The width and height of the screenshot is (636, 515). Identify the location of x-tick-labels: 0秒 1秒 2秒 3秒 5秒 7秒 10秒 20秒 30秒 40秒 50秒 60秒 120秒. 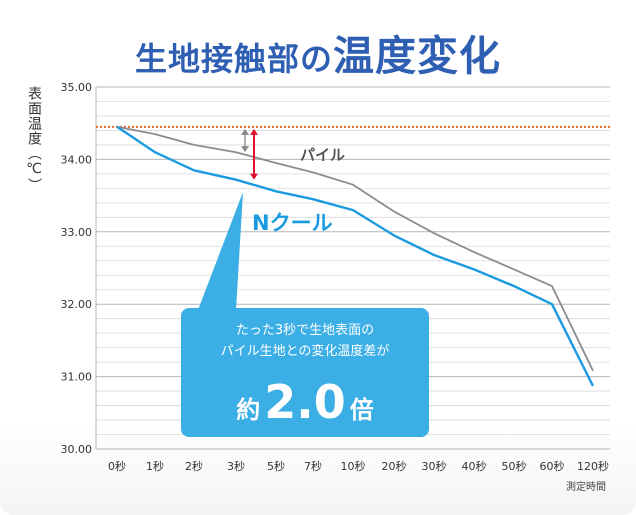
(358, 466).